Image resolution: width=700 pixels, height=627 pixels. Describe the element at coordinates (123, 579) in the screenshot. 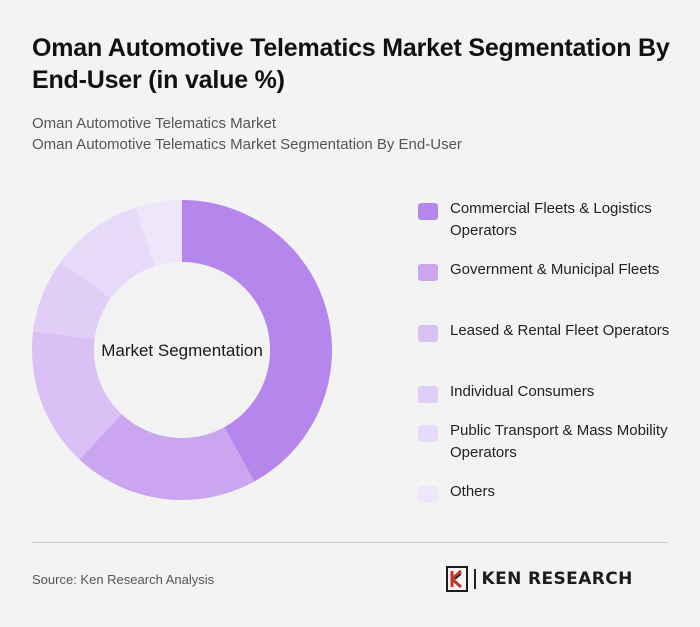

I see `source-note: Source: Ken Research Analysis` at that location.